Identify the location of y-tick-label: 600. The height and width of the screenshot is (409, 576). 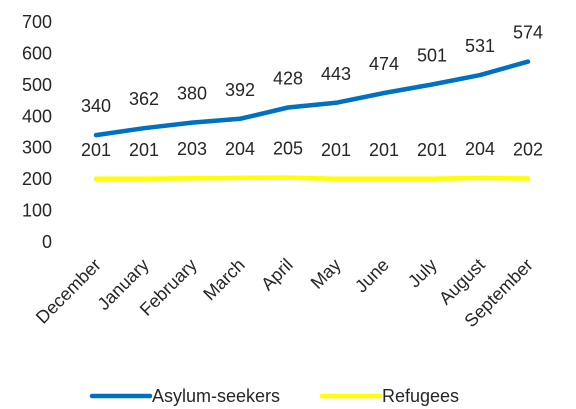
(37, 53).